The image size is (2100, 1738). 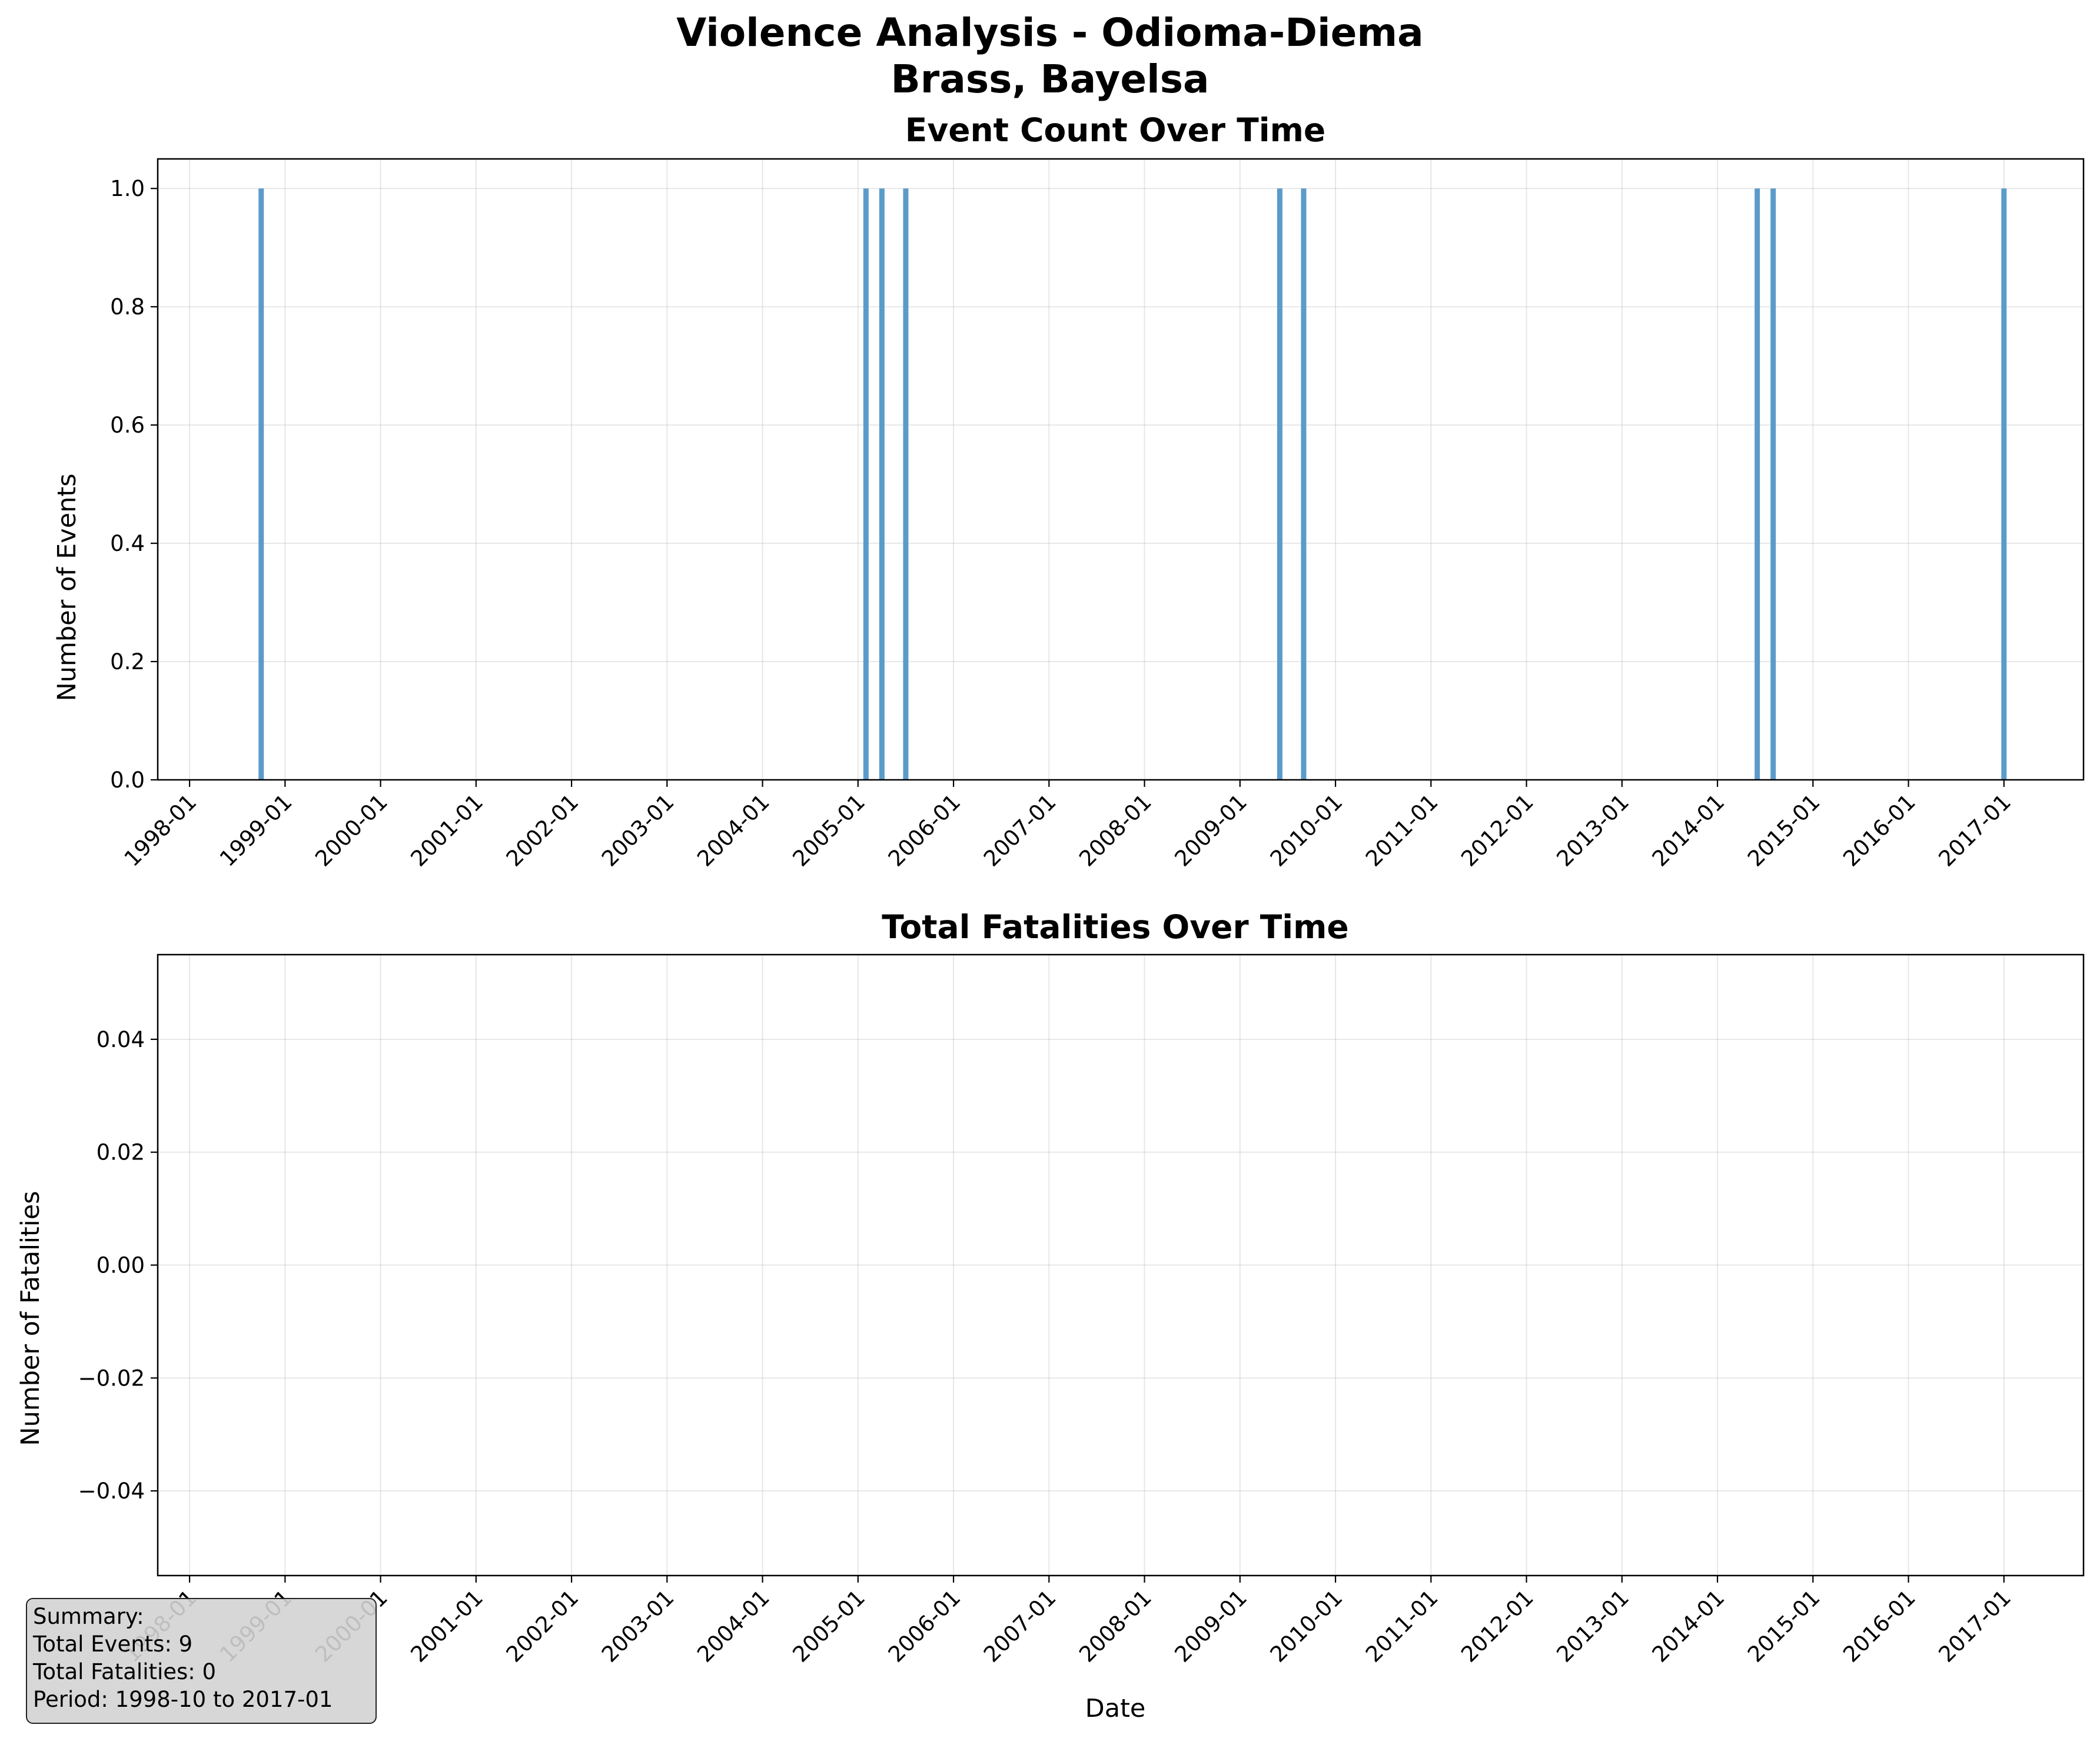 What do you see at coordinates (125, 1671) in the screenshot?
I see `summary-total-fatalities: Total Fatalities: 0` at bounding box center [125, 1671].